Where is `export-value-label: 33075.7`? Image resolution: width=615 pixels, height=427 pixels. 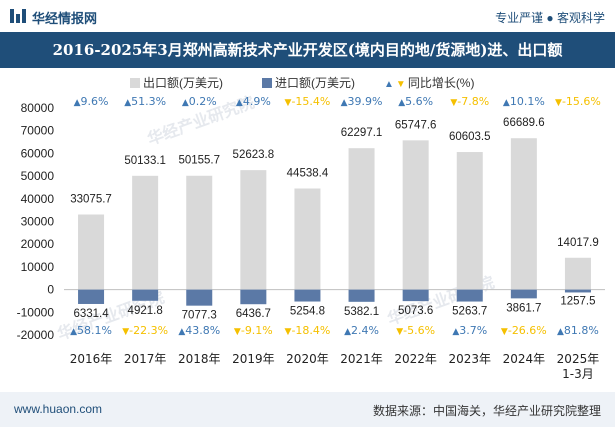 export-value-label: 33075.7 is located at coordinates (91, 200).